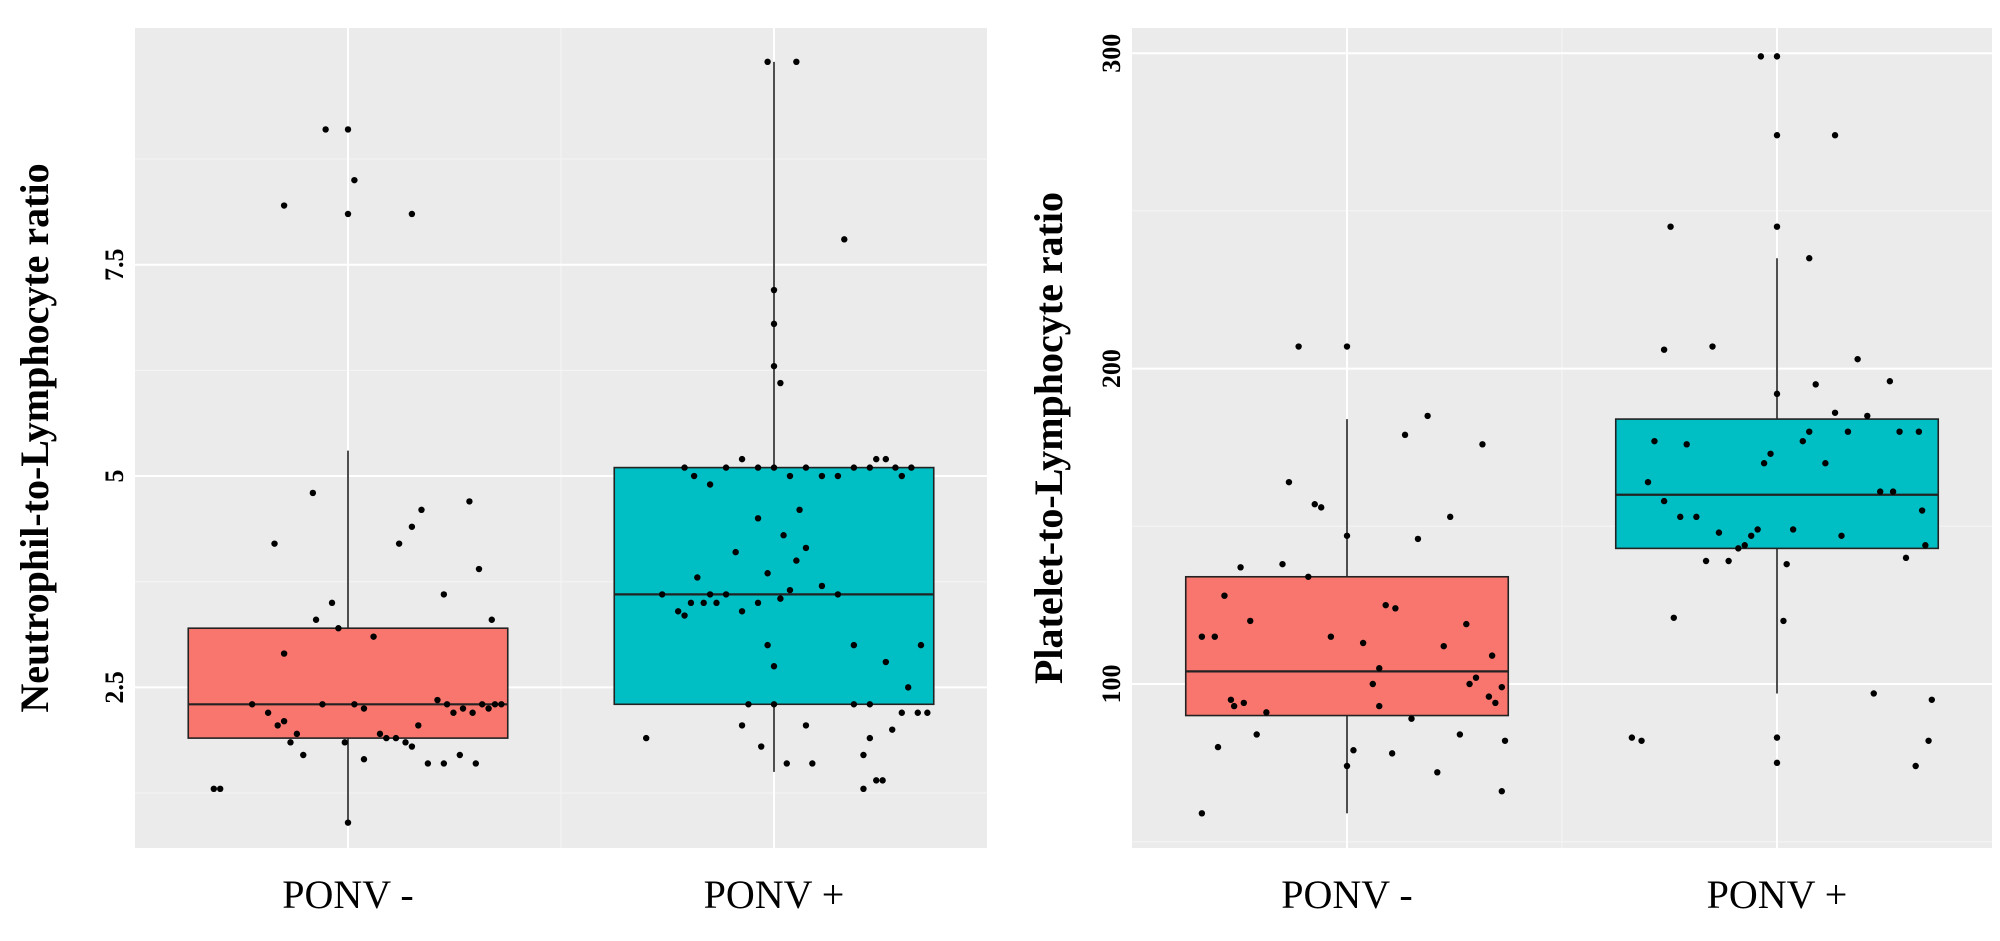 This screenshot has width=2000, height=941. I want to click on nlr-x-category-label: PONV -, so click(348, 894).